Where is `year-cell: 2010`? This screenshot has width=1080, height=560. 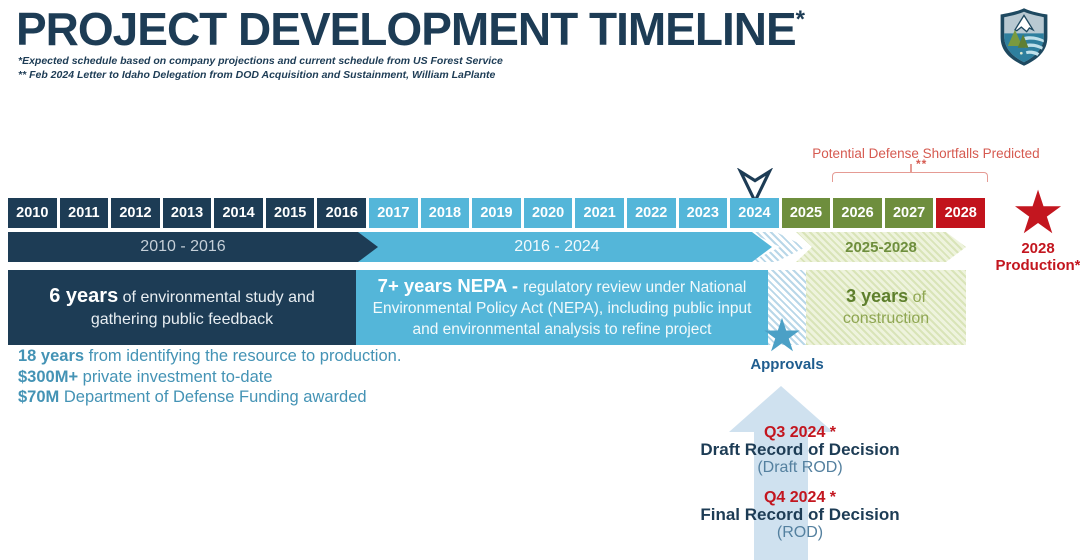
year-cell: 2010 is located at coordinates (32, 213).